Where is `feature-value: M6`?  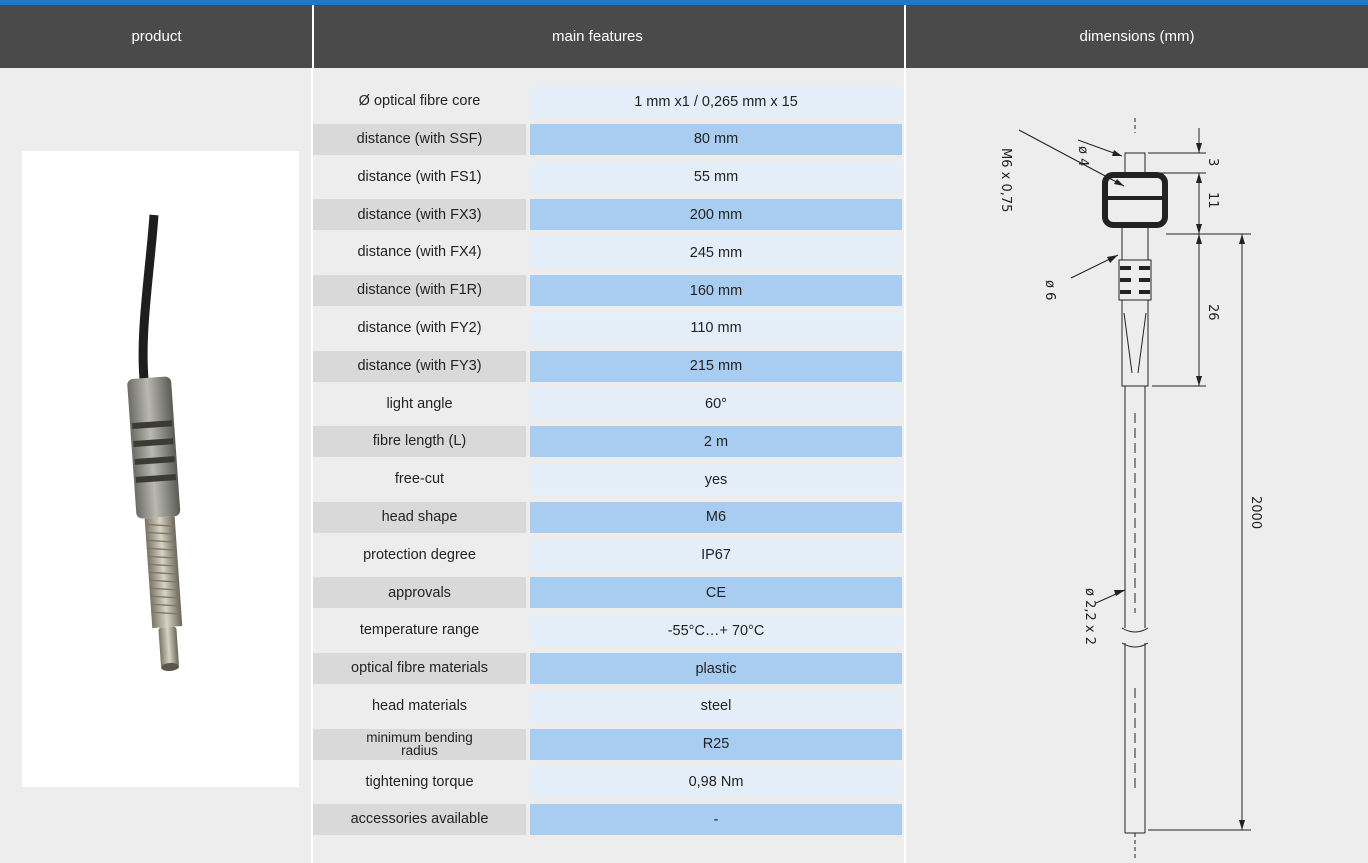 feature-value: M6 is located at coordinates (716, 517).